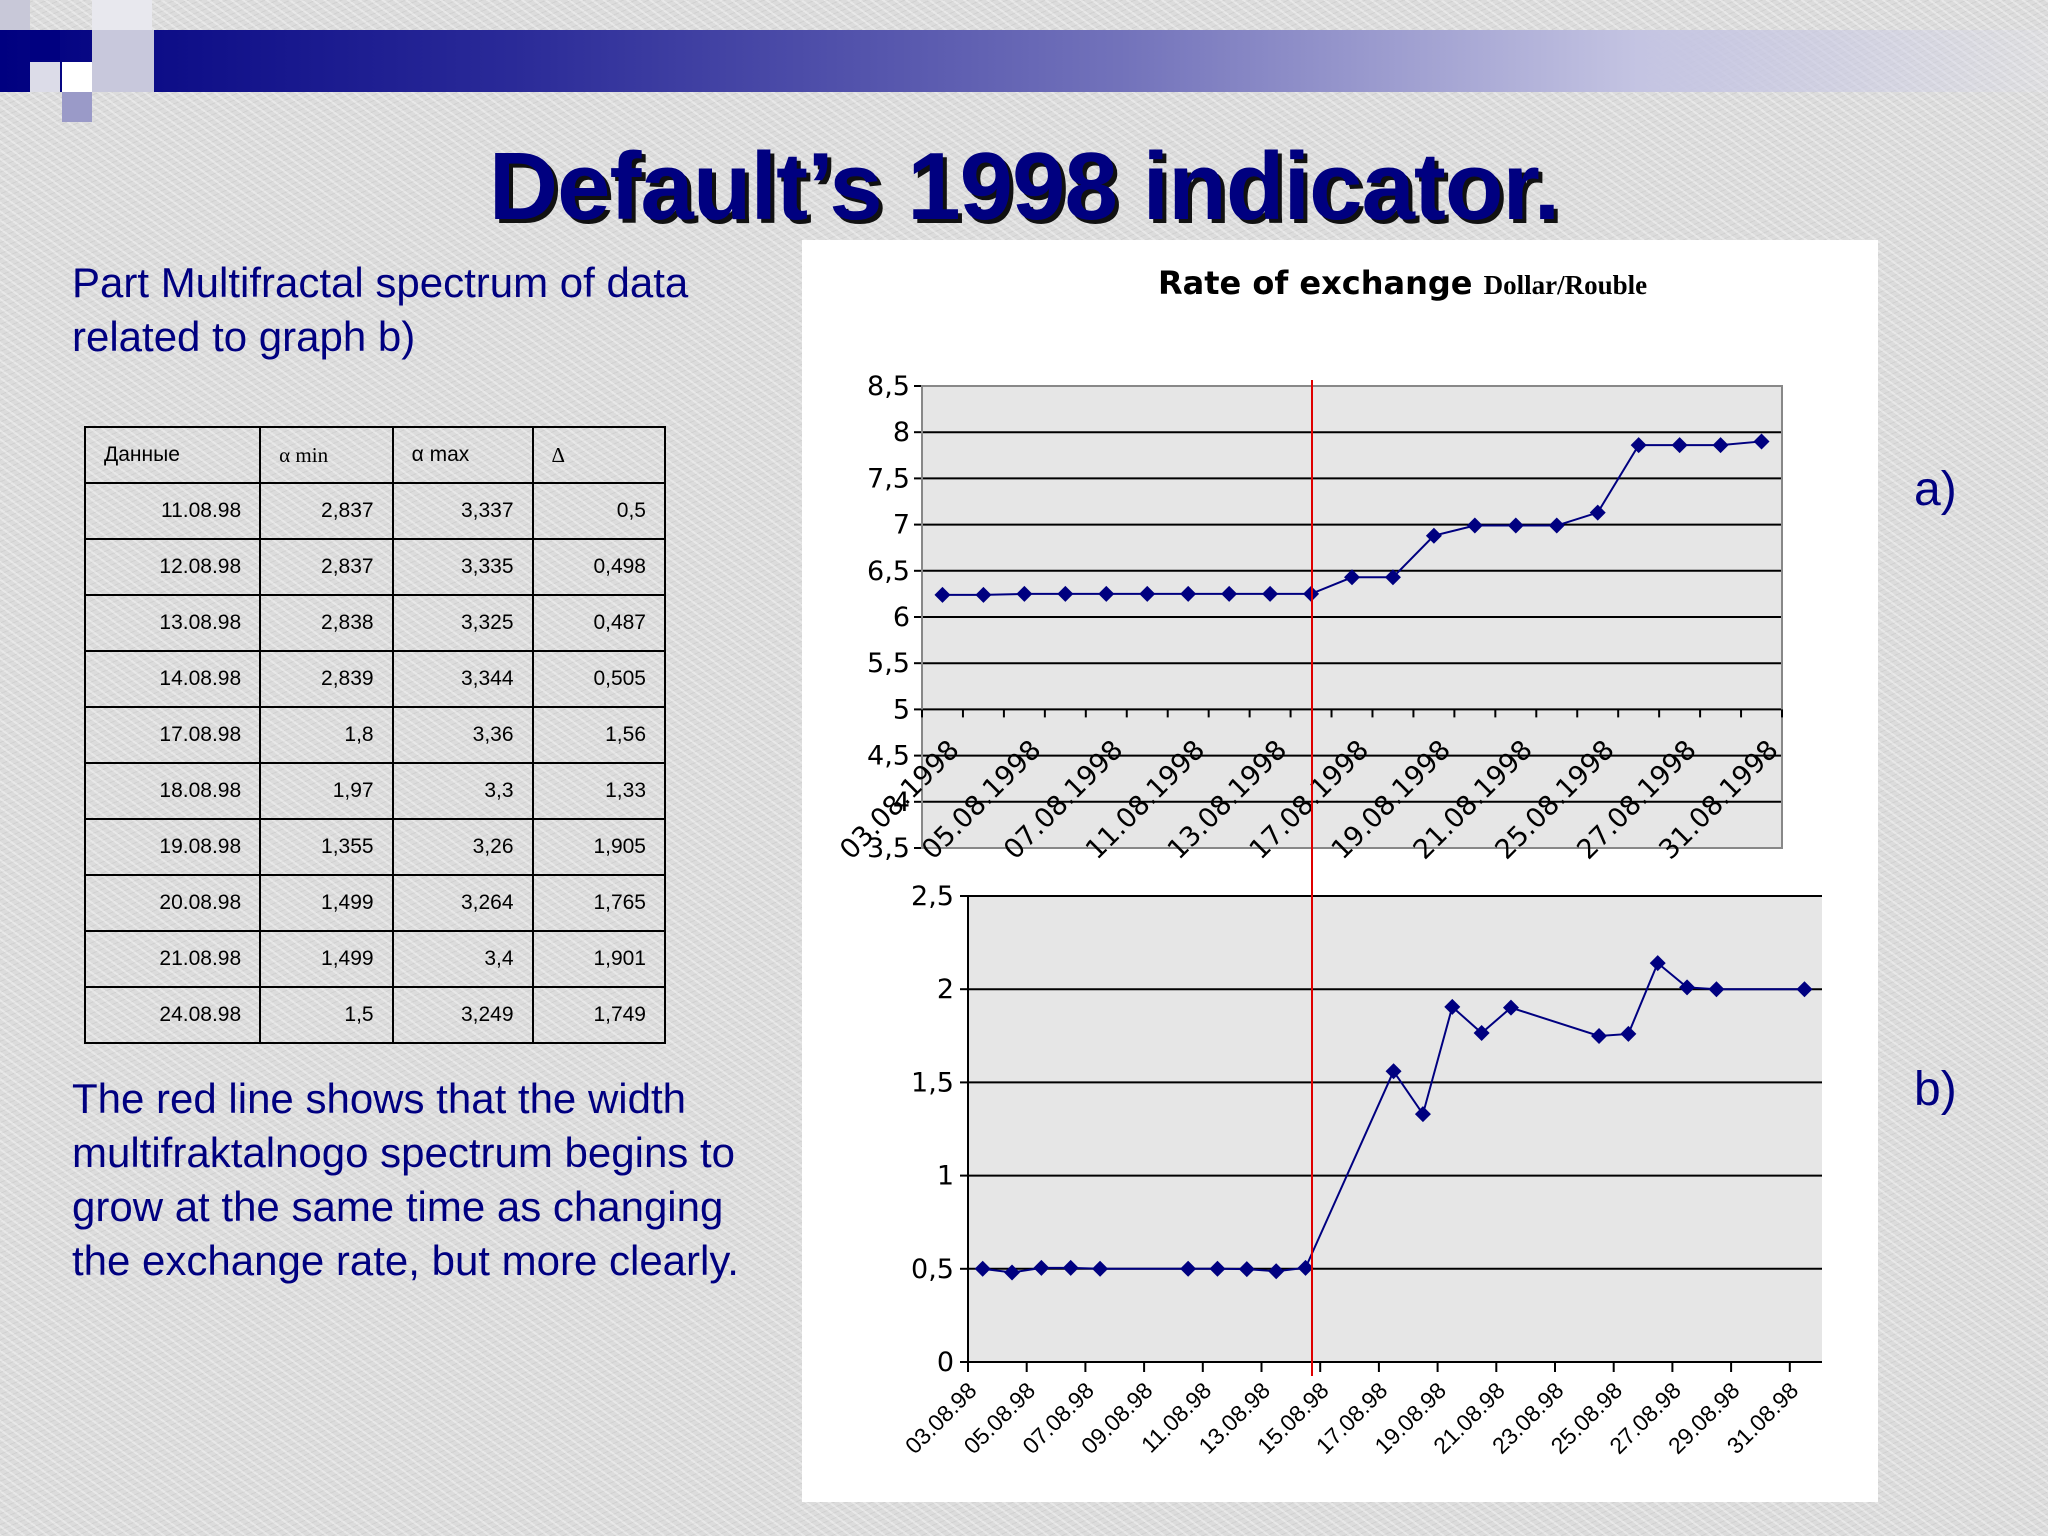  I want to click on table-cell: 17.08.98, so click(172, 735).